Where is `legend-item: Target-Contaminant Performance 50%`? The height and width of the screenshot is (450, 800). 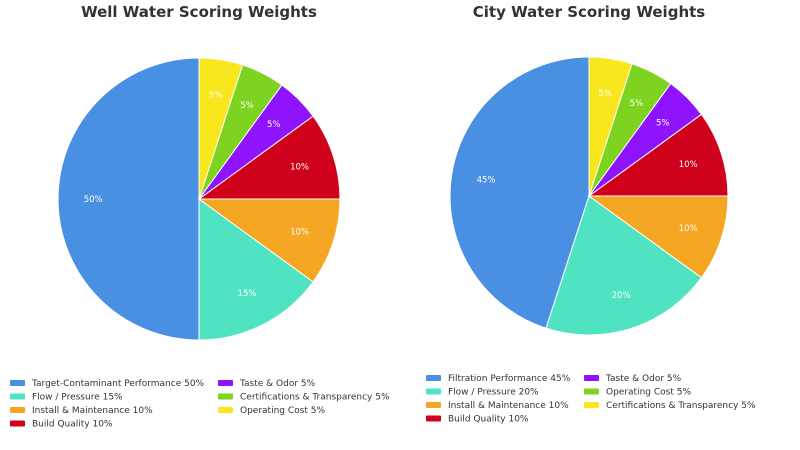
legend-item: Target-Contaminant Performance 50% is located at coordinates (107, 384).